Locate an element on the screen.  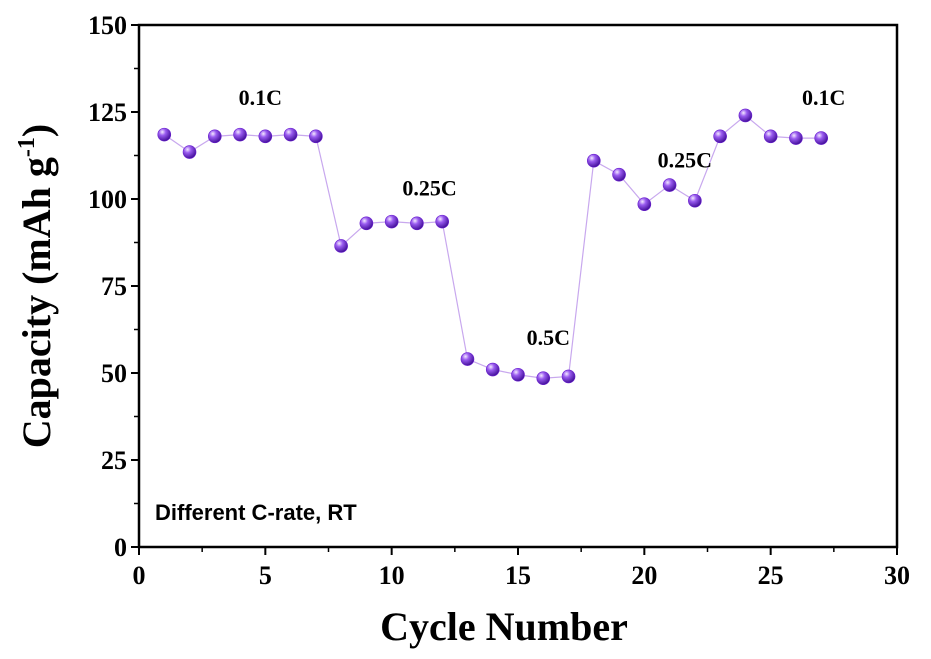
x-tick-label: 15 is located at coordinates (518, 575).